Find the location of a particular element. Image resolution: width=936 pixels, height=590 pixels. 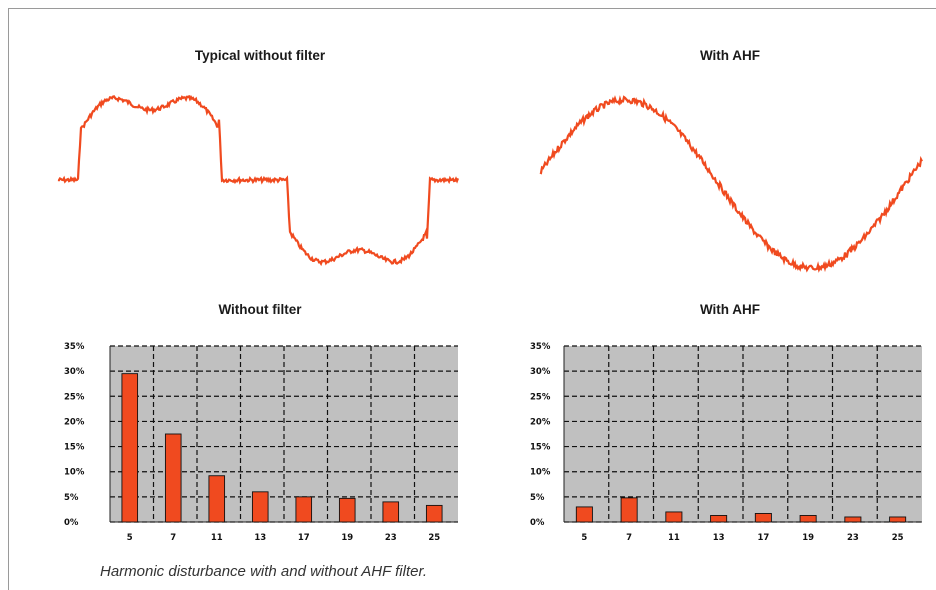

bar-left-y-tick: 5% is located at coordinates (71, 498).